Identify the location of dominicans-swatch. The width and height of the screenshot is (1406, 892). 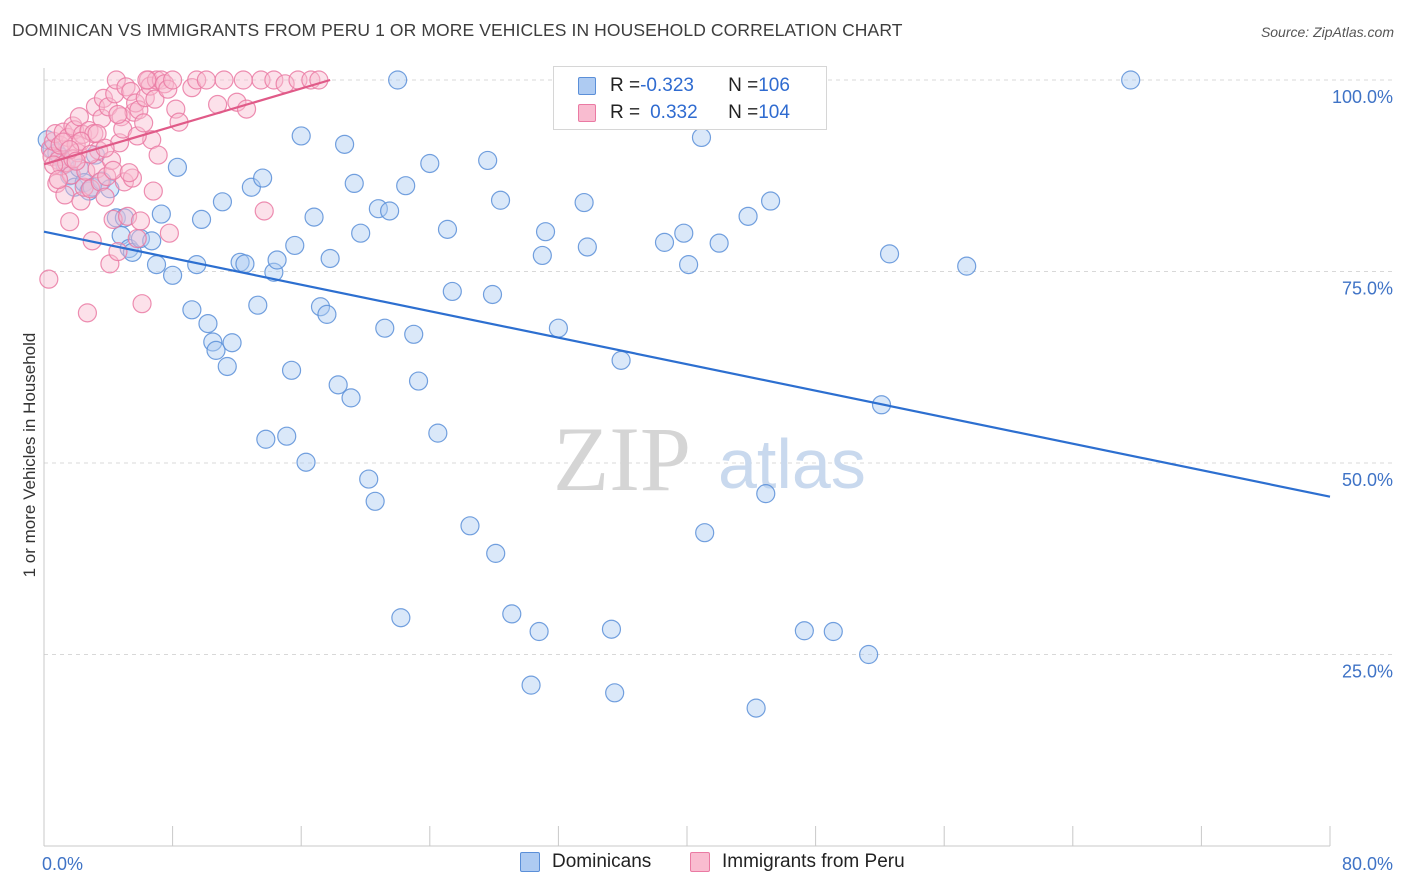
(587, 86).